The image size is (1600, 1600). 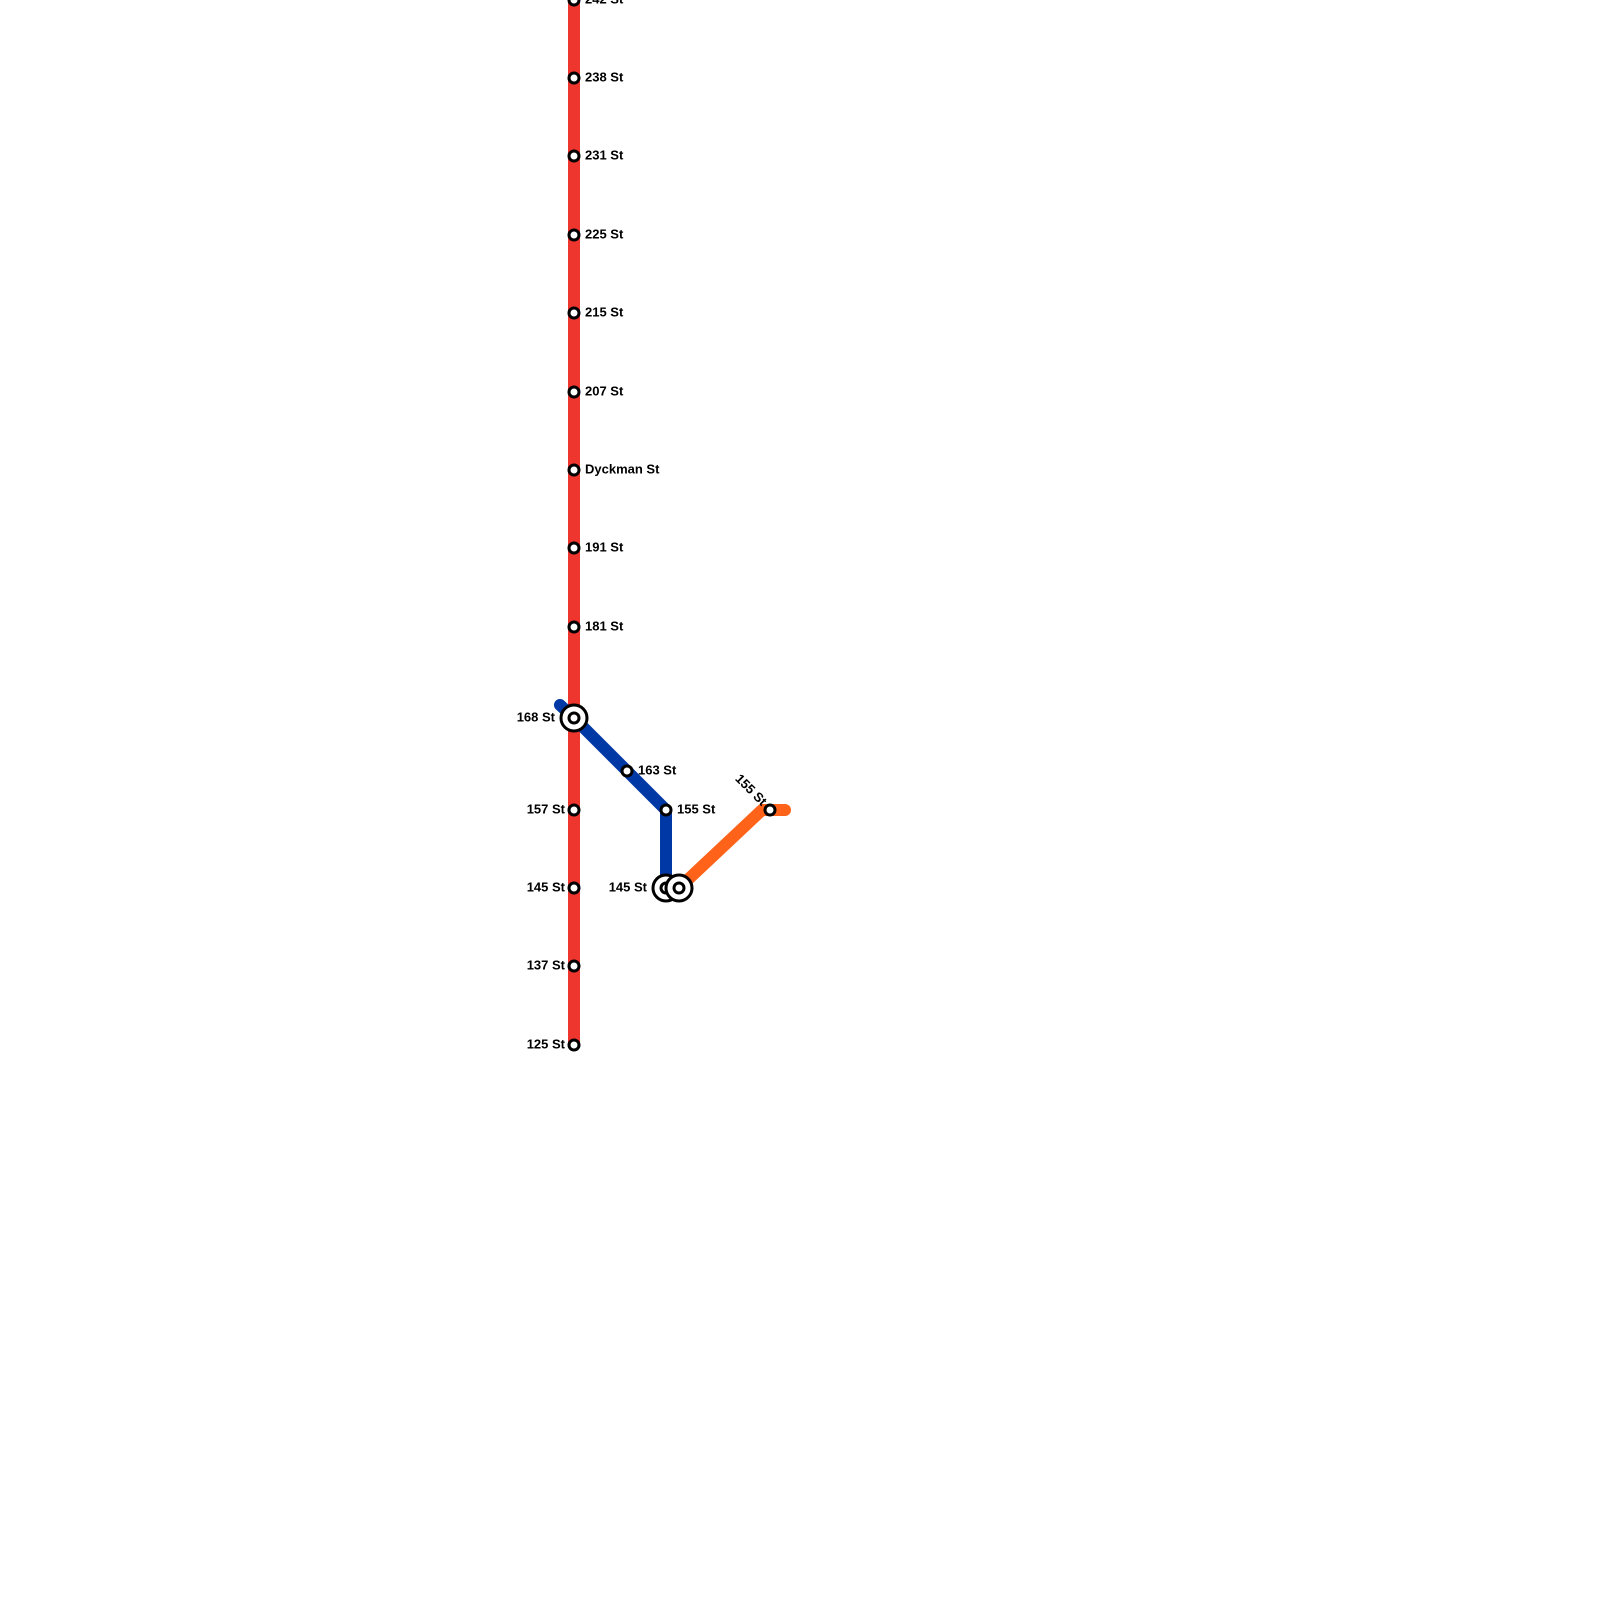 What do you see at coordinates (604, 154) in the screenshot?
I see `station-label: 231 St` at bounding box center [604, 154].